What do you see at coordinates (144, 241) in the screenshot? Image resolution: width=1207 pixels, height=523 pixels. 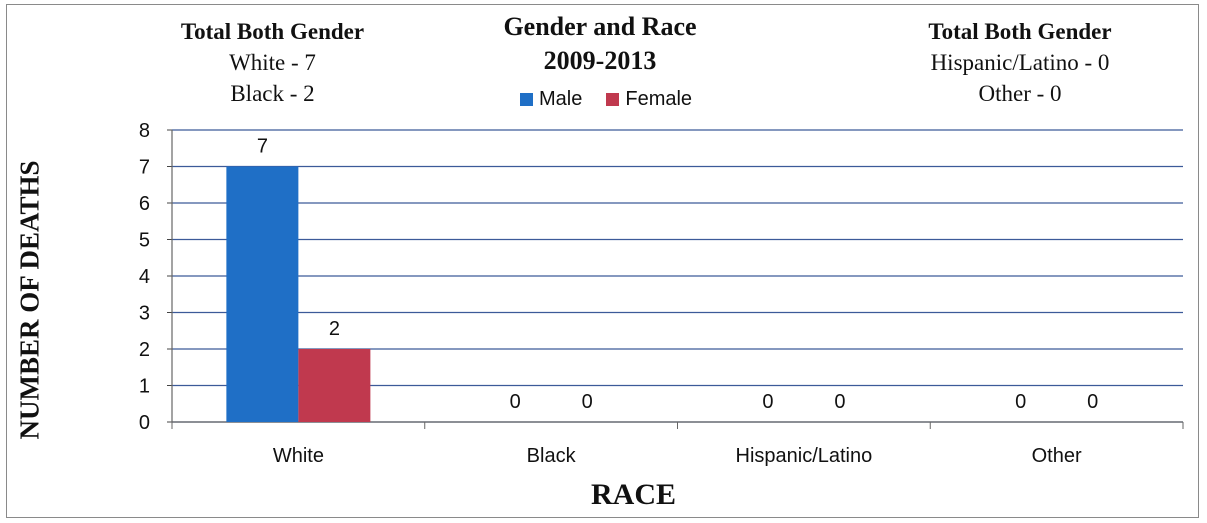 I see `y-tick-label: 5` at bounding box center [144, 241].